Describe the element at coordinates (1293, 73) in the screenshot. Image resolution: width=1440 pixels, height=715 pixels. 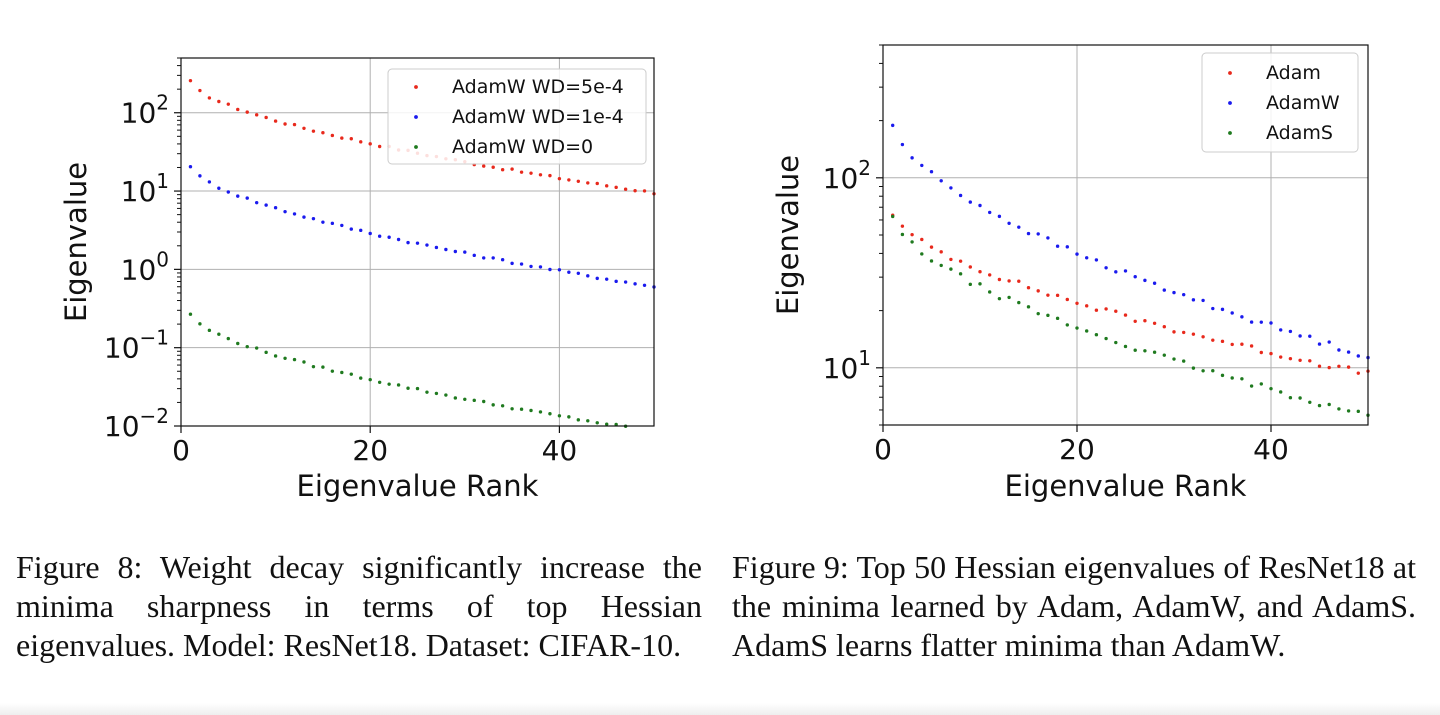
I see `legend-label: Adam` at that location.